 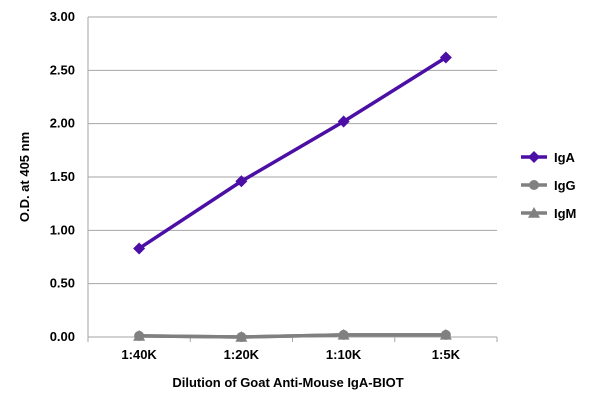 I want to click on y-tick-labels: 0.00 0.50 1.00 1.50 2.00 2.50 3.00, so click(x=62, y=176).